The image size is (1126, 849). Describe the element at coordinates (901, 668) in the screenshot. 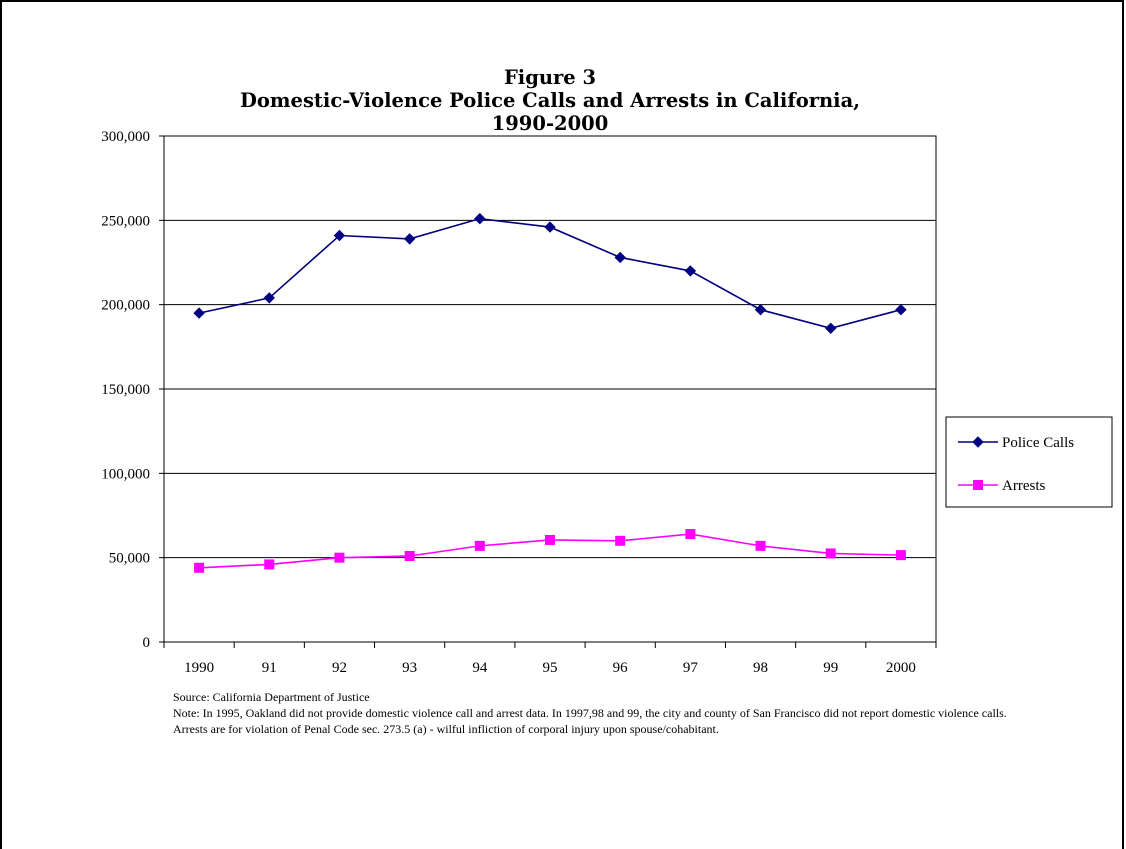

I see `x-tick-label: 2000` at that location.